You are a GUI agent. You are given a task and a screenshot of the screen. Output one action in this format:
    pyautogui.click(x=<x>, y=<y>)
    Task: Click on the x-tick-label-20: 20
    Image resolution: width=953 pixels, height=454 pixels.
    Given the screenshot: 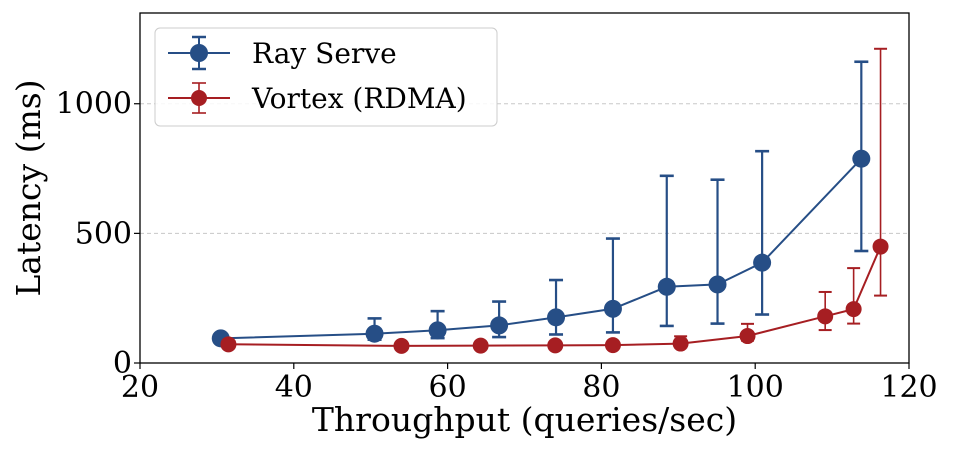 What is the action you would take?
    pyautogui.click(x=140, y=387)
    